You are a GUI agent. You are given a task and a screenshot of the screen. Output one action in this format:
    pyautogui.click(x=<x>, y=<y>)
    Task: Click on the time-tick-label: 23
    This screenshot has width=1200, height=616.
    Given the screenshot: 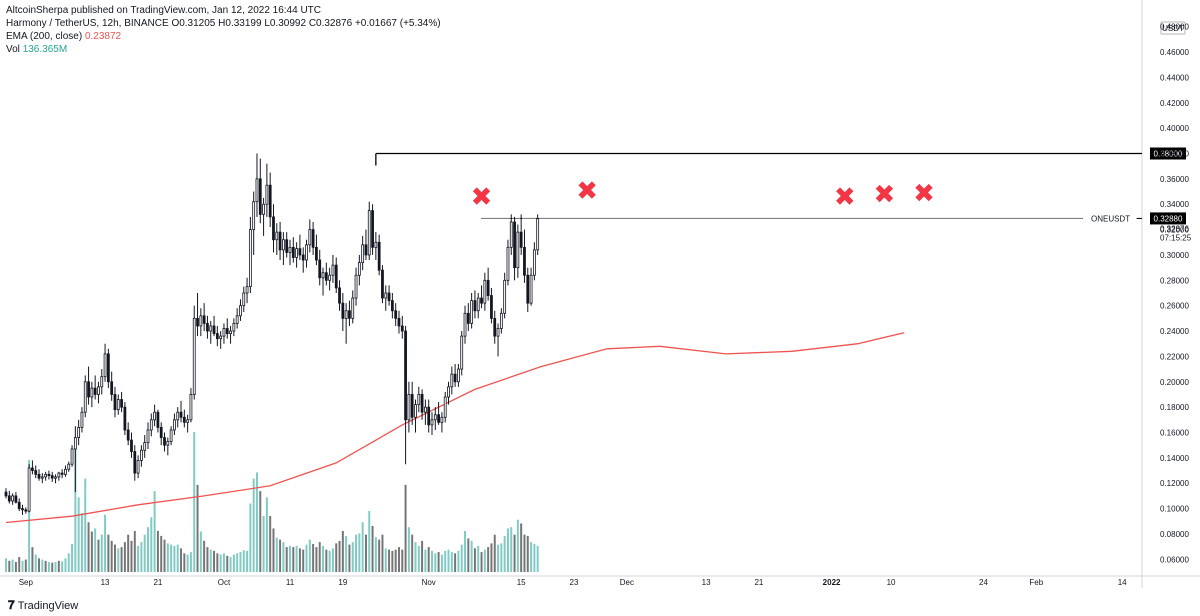 What is the action you would take?
    pyautogui.click(x=574, y=582)
    